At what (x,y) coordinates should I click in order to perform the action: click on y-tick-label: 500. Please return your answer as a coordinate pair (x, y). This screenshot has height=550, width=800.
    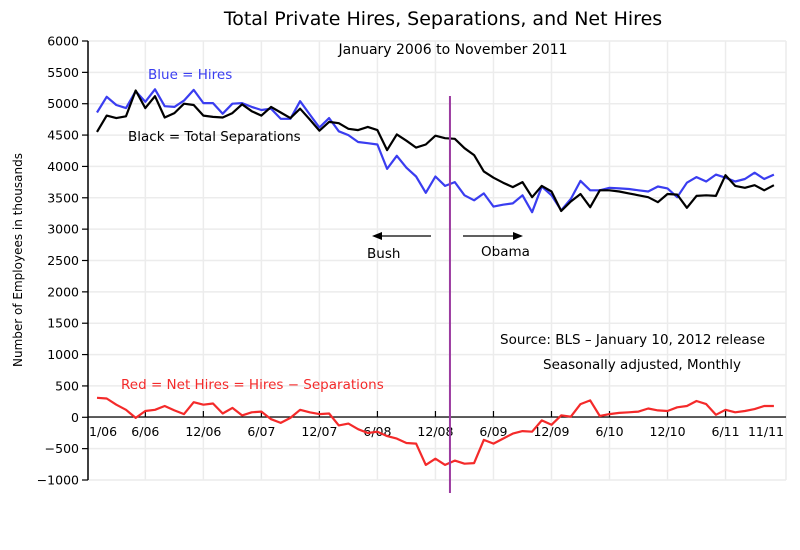
    Looking at the image, I should click on (67, 385).